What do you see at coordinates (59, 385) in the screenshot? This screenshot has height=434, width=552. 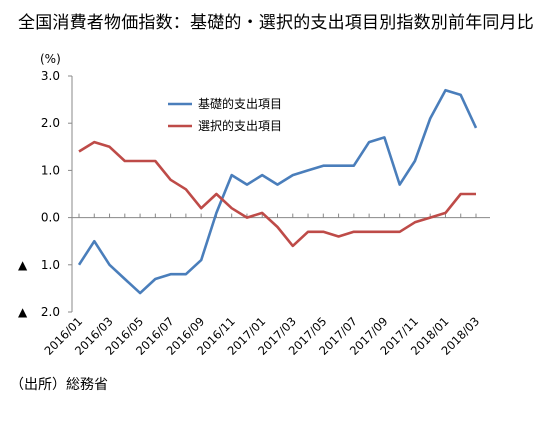 I see `source-note: （出所）総務省` at bounding box center [59, 385].